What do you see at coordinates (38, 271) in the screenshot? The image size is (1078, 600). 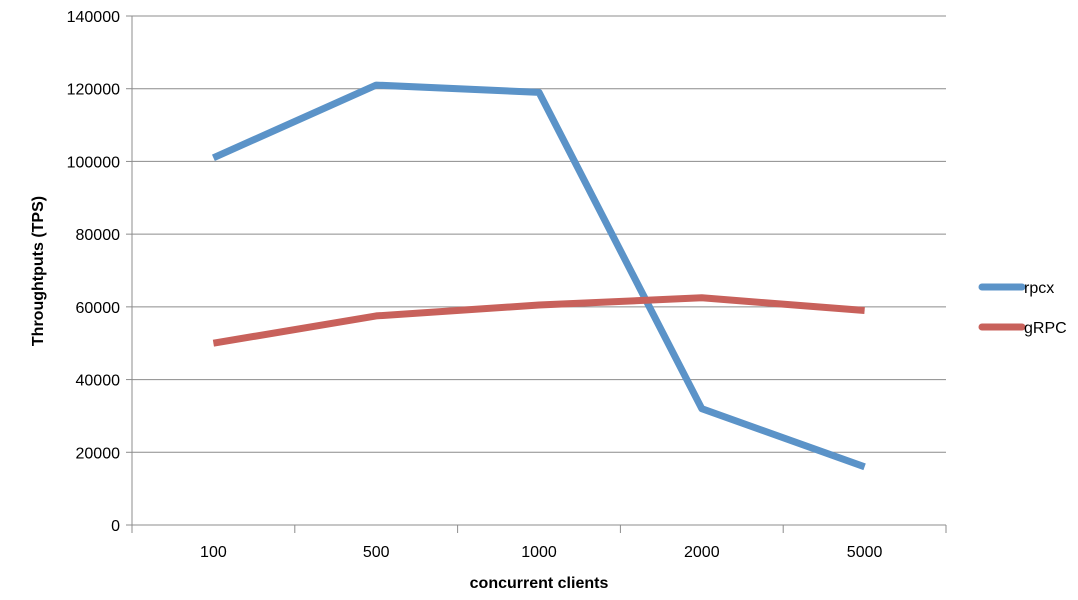 I see `y-axis-title: Throughtputs (TPS)` at bounding box center [38, 271].